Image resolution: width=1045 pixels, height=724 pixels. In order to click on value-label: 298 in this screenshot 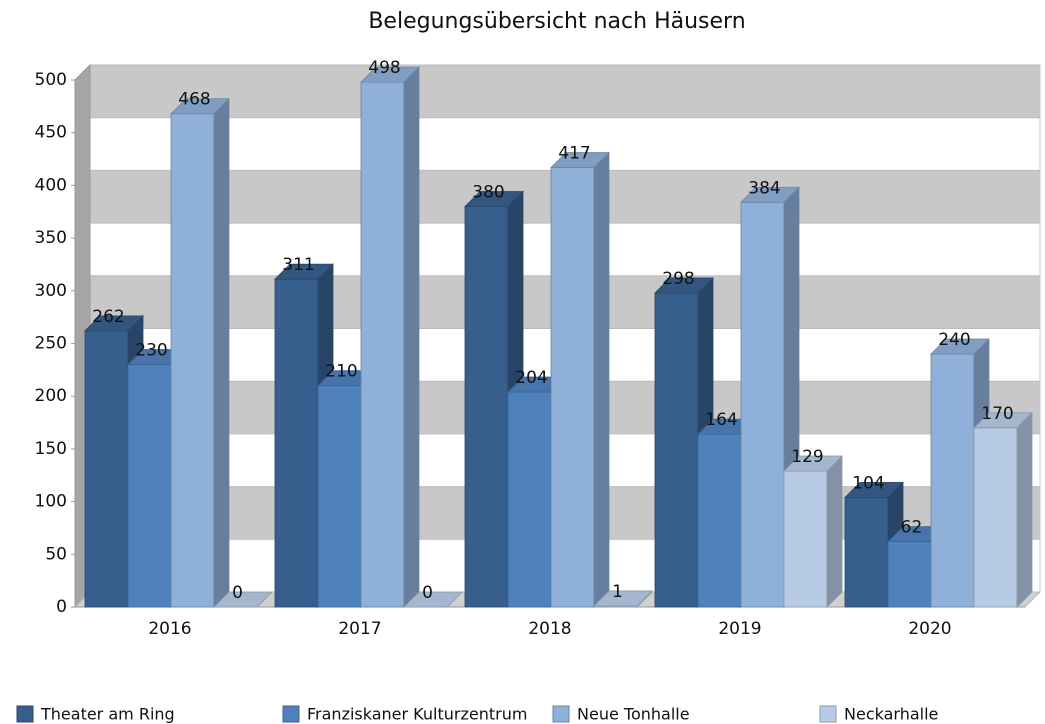, I will do `click(678, 279)`.